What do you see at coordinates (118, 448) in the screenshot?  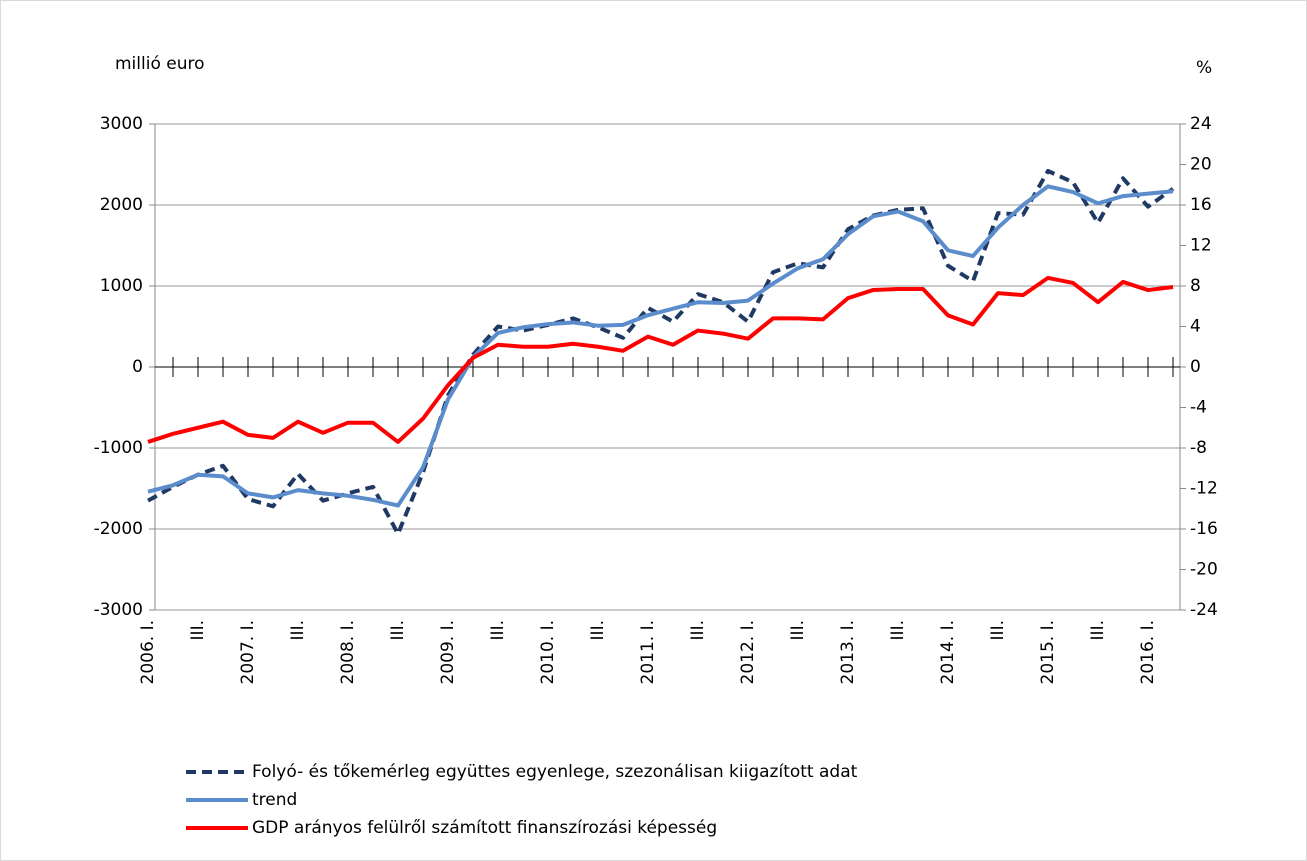 I see `y-tick-label: -1000` at bounding box center [118, 448].